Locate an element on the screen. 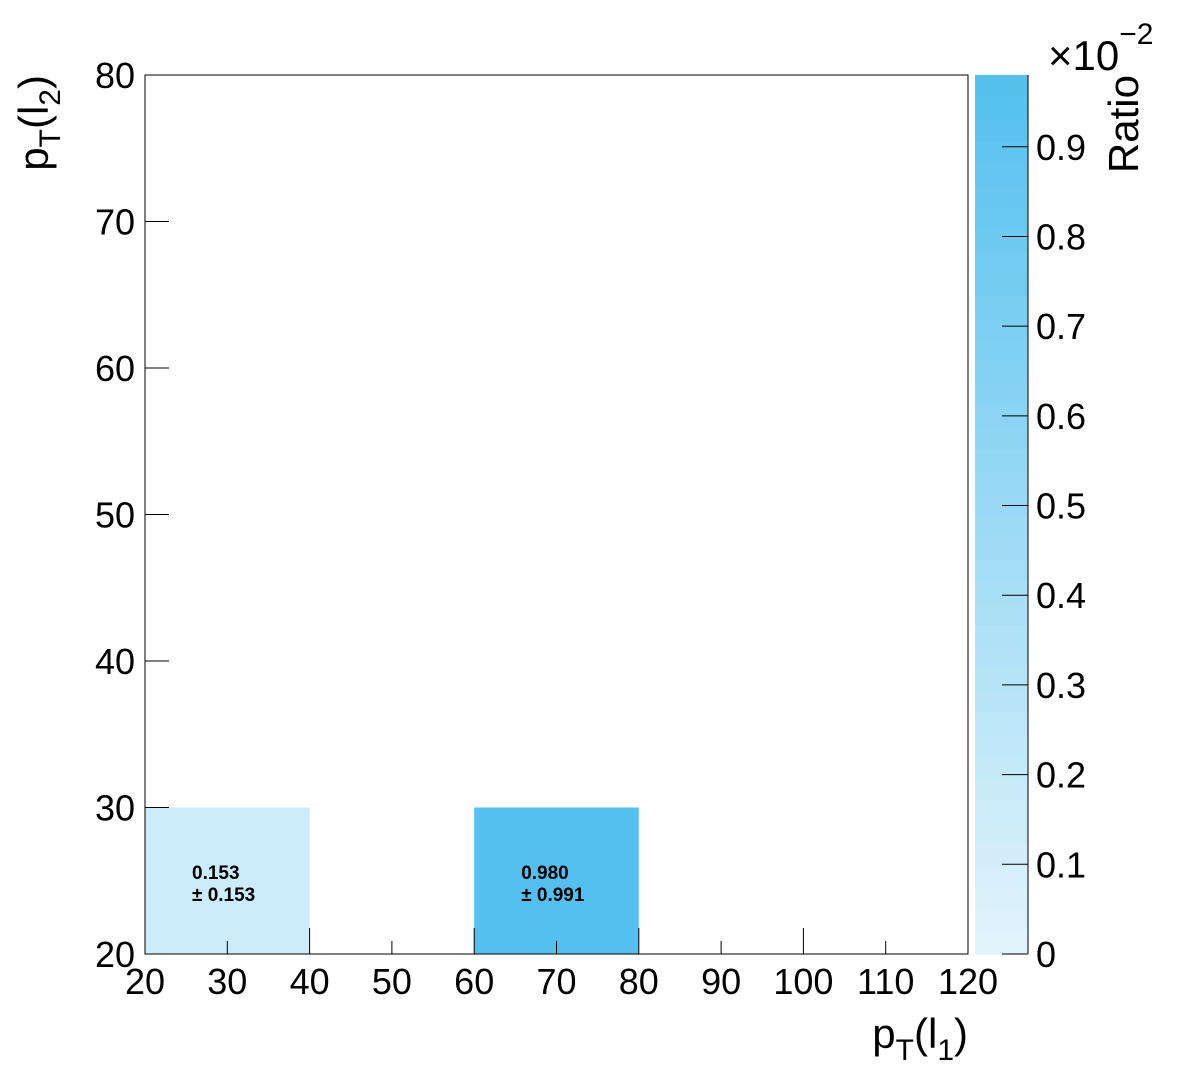 The width and height of the screenshot is (1196, 1072). x-tick-label: 90 is located at coordinates (721, 981).